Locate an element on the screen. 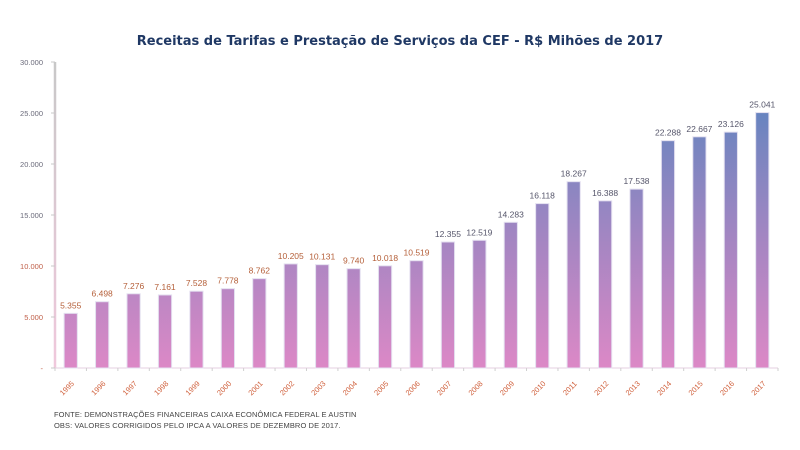  bar-2009 is located at coordinates (510, 295).